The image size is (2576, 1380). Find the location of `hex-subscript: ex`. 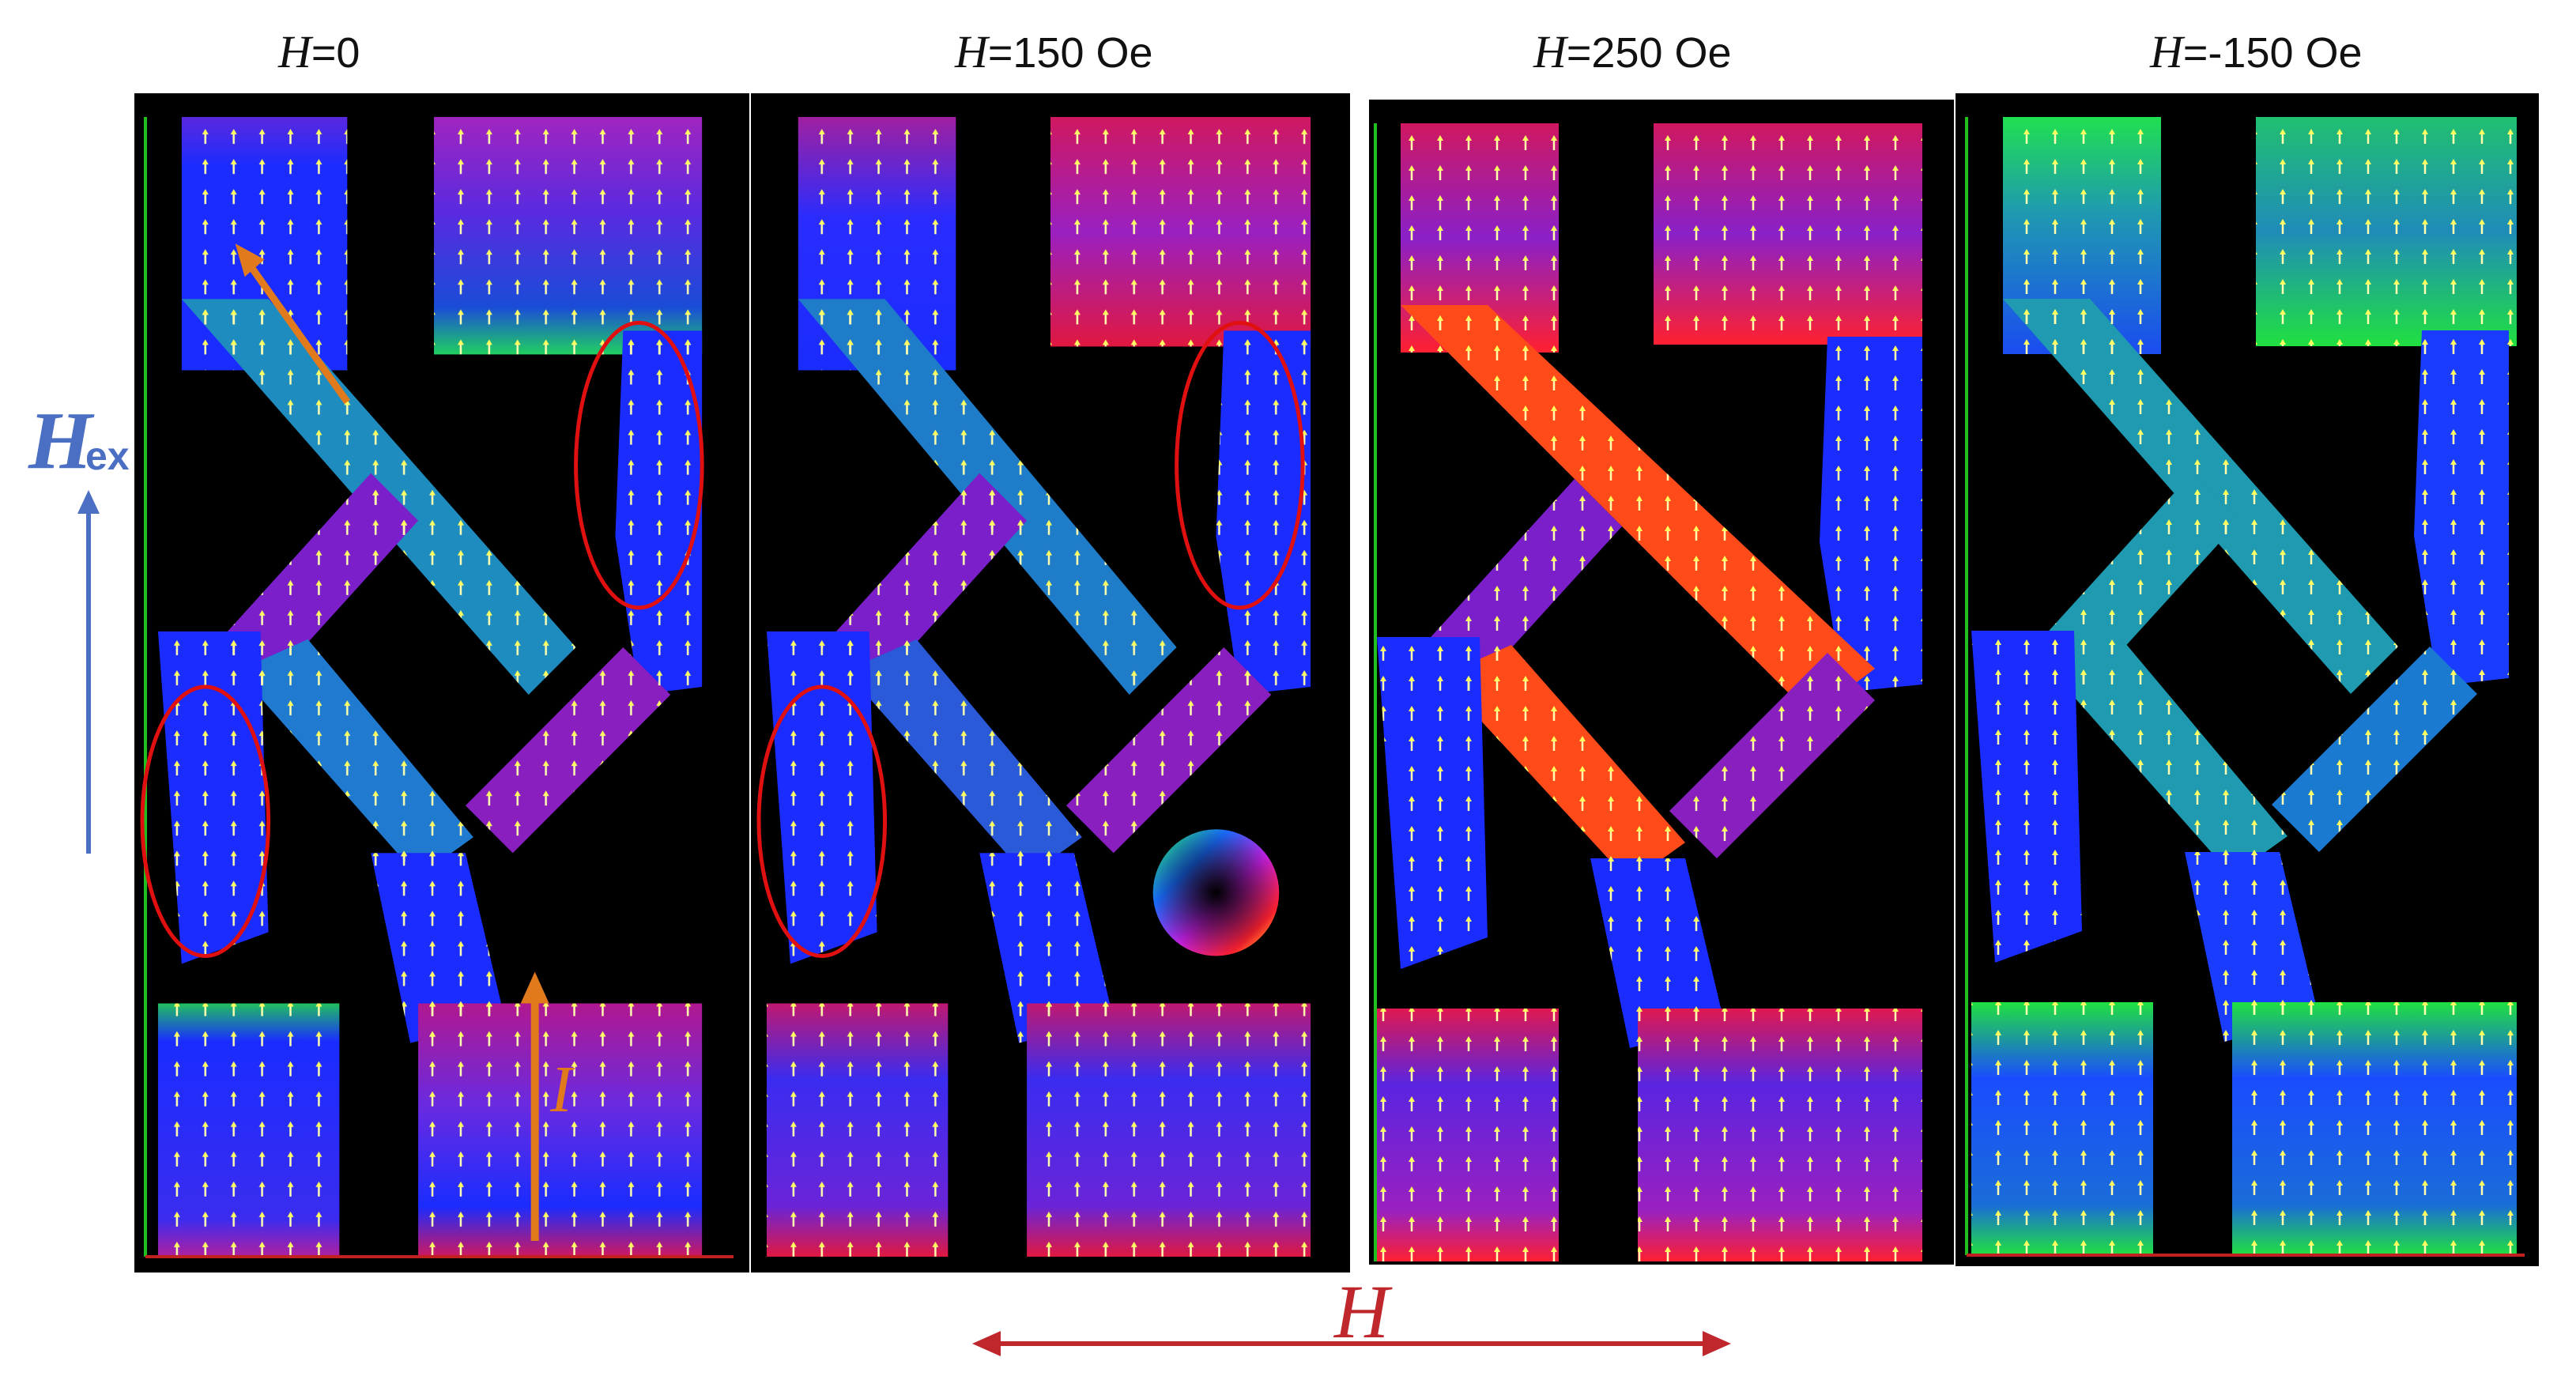

hex-subscript: ex is located at coordinates (108, 456).